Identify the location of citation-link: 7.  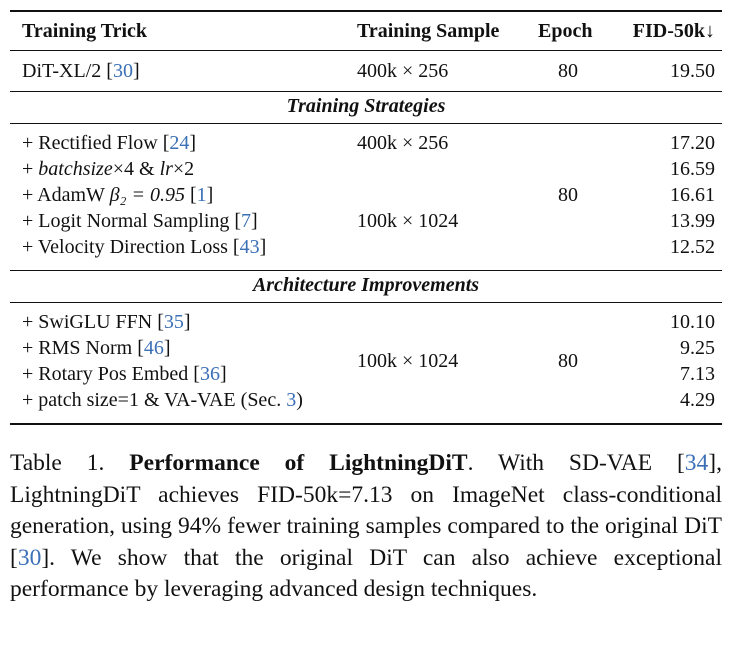
(246, 221).